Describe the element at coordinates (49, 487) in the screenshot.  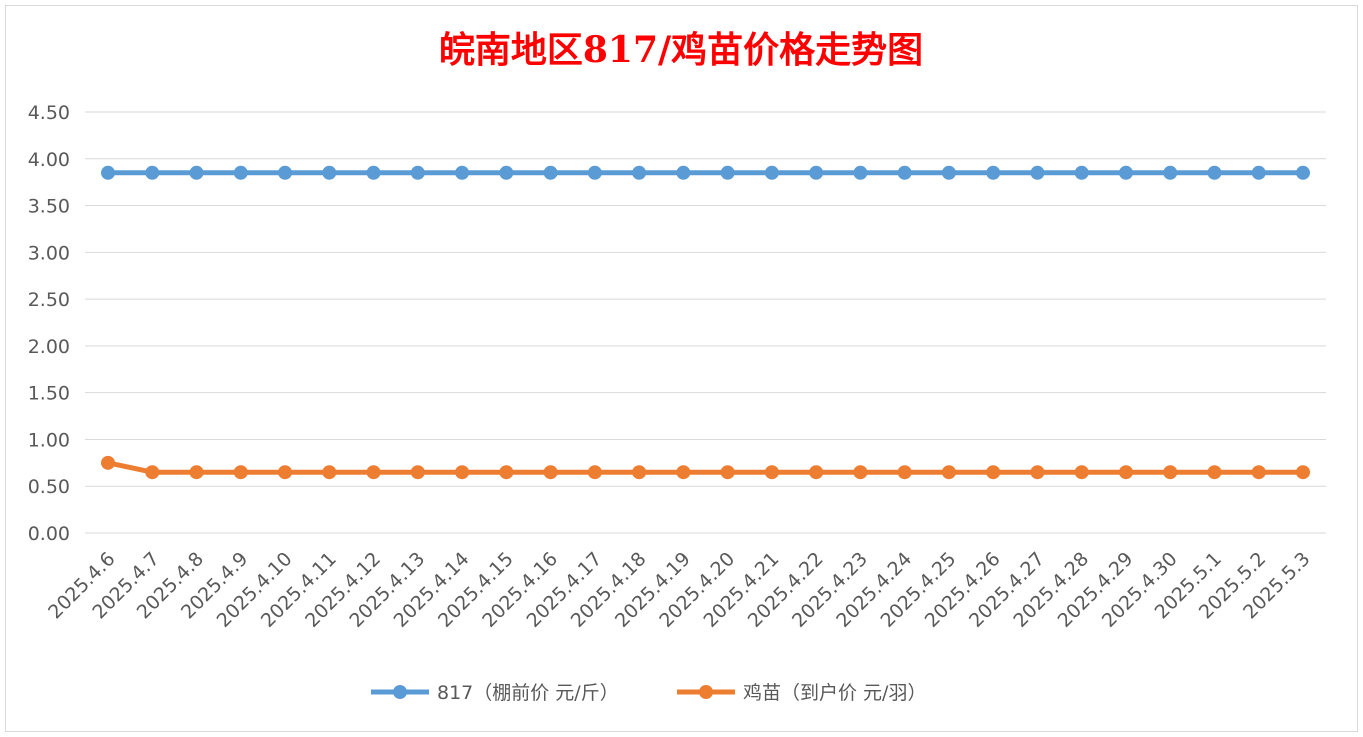
I see `y-tick-label: 0.50` at that location.